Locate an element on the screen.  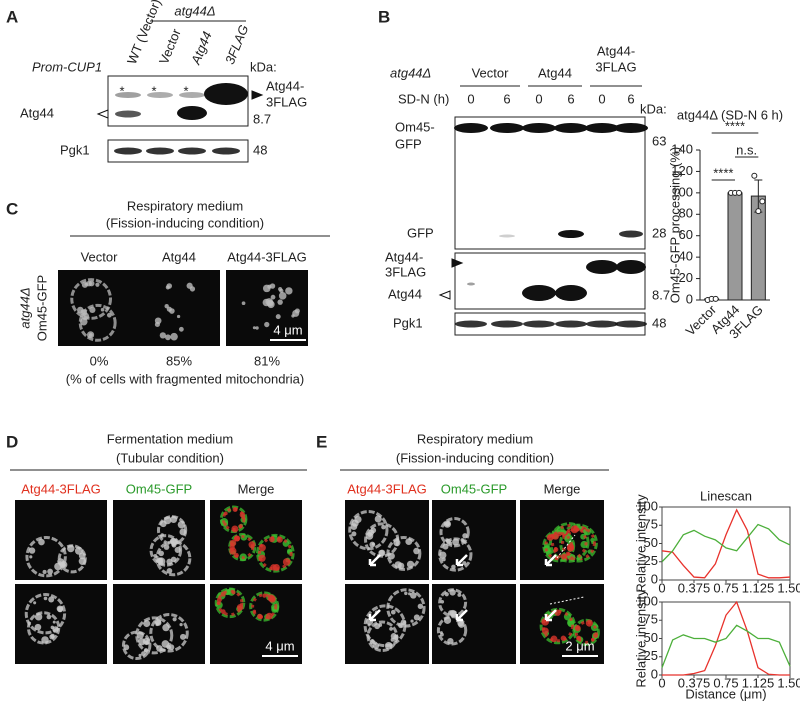
bar is located at coordinates (735, 246).